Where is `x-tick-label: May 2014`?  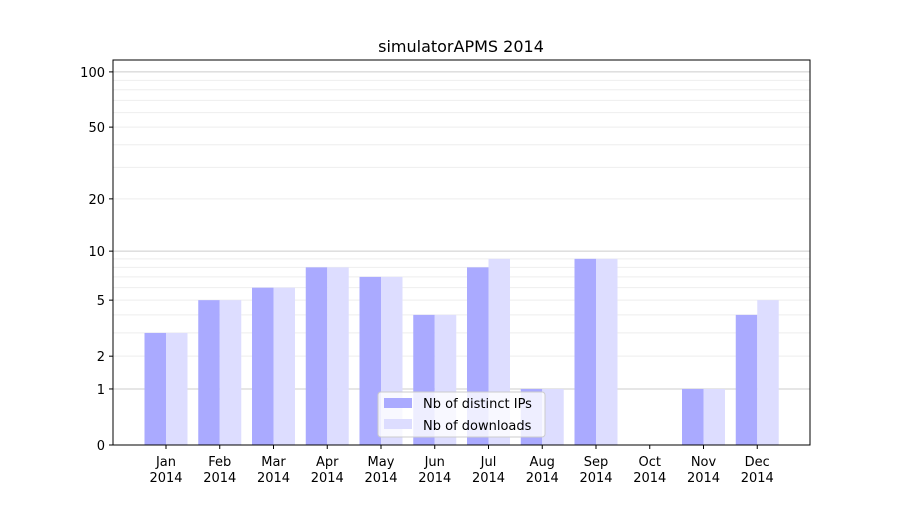 x-tick-label: May 2014 is located at coordinates (380, 470).